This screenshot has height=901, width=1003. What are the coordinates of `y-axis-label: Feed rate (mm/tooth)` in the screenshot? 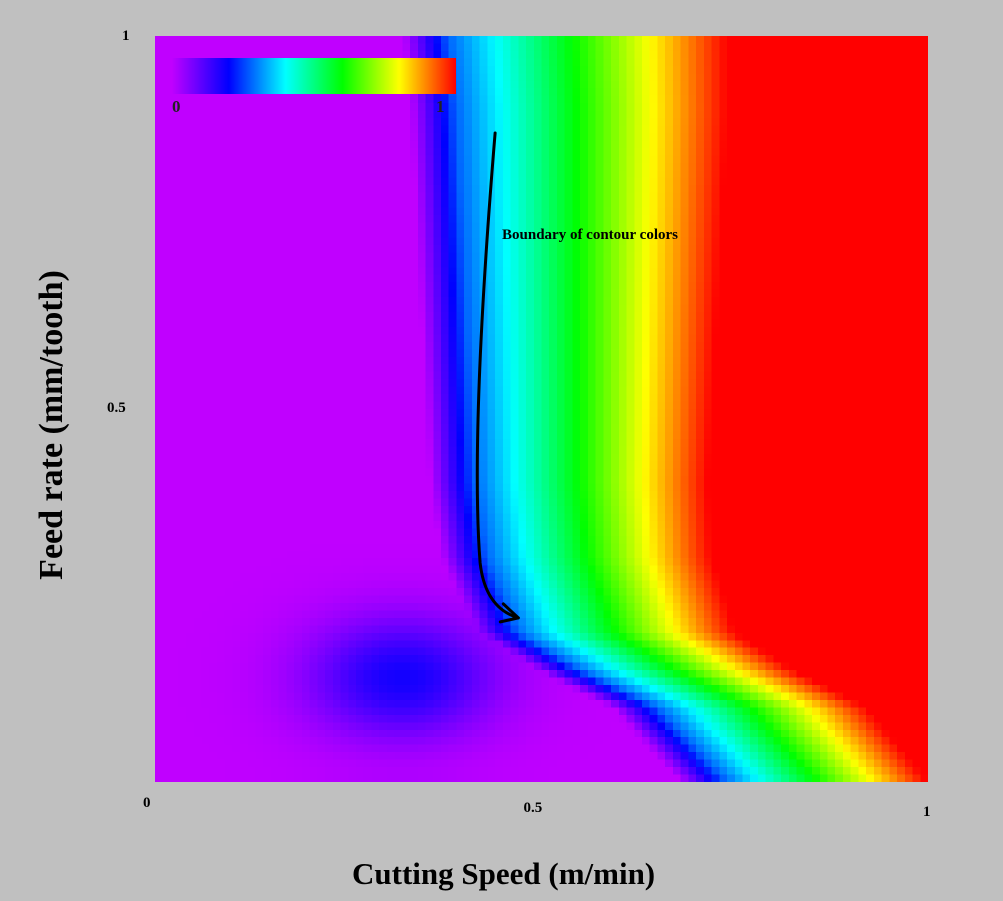 It's located at (51, 425).